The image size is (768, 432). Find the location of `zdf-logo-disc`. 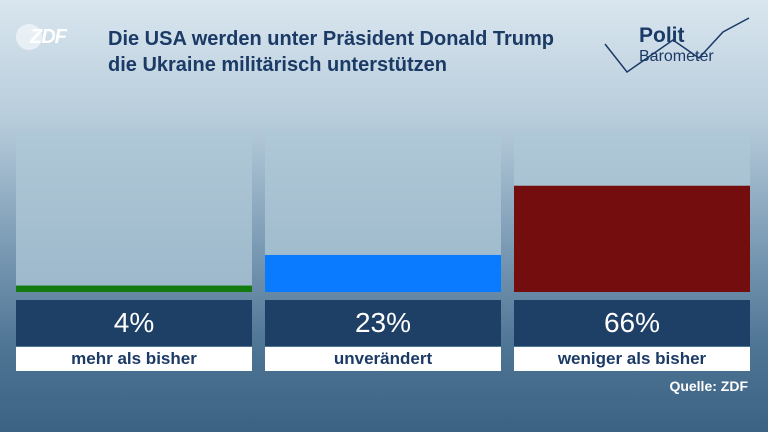

zdf-logo-disc is located at coordinates (29, 37).